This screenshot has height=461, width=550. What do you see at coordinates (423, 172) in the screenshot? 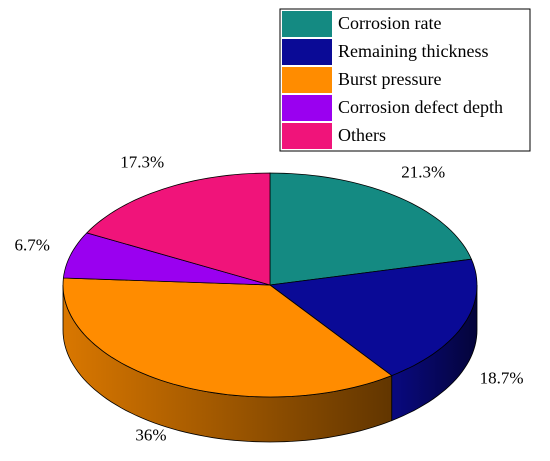
I see `value-label: 21.3%` at bounding box center [423, 172].